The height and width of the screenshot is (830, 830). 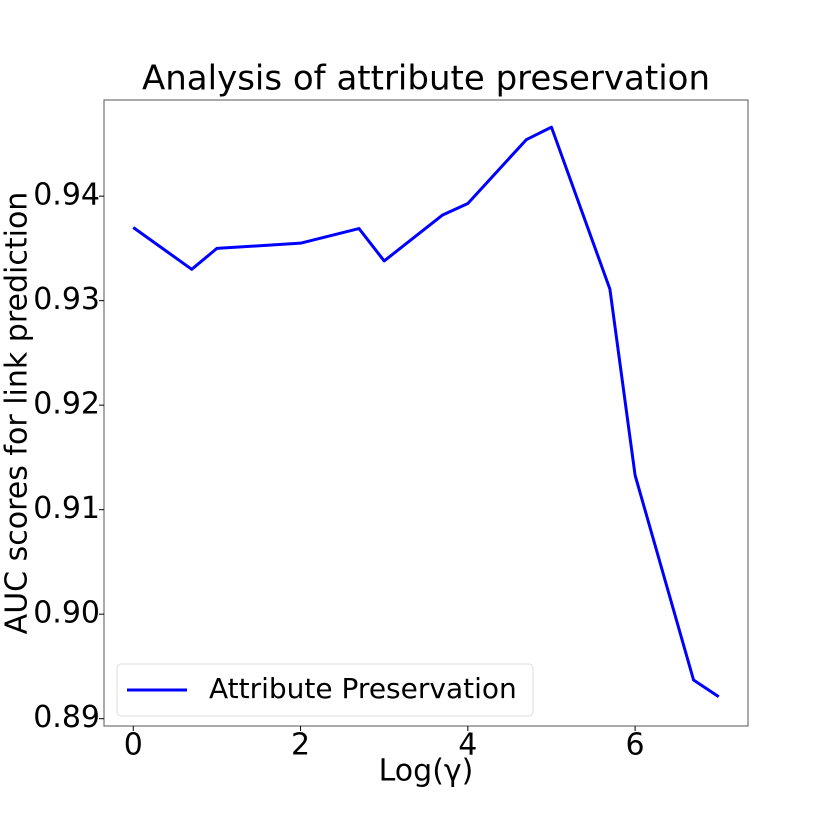 I want to click on y-tick-label: 0.93, so click(x=66, y=299).